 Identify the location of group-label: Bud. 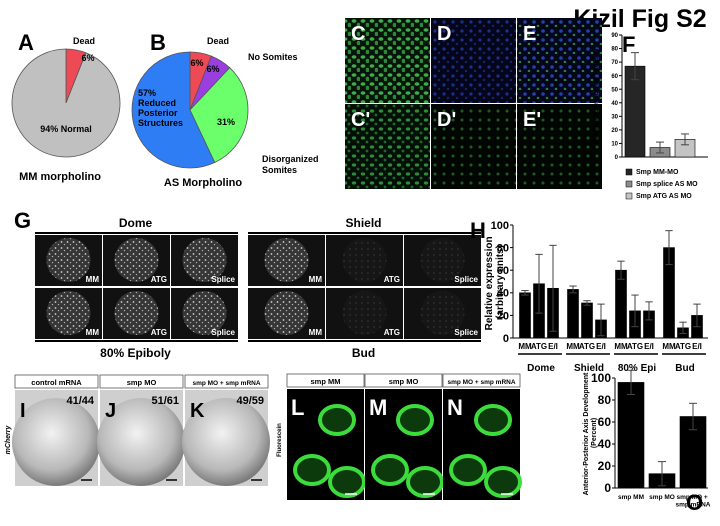
(684, 368).